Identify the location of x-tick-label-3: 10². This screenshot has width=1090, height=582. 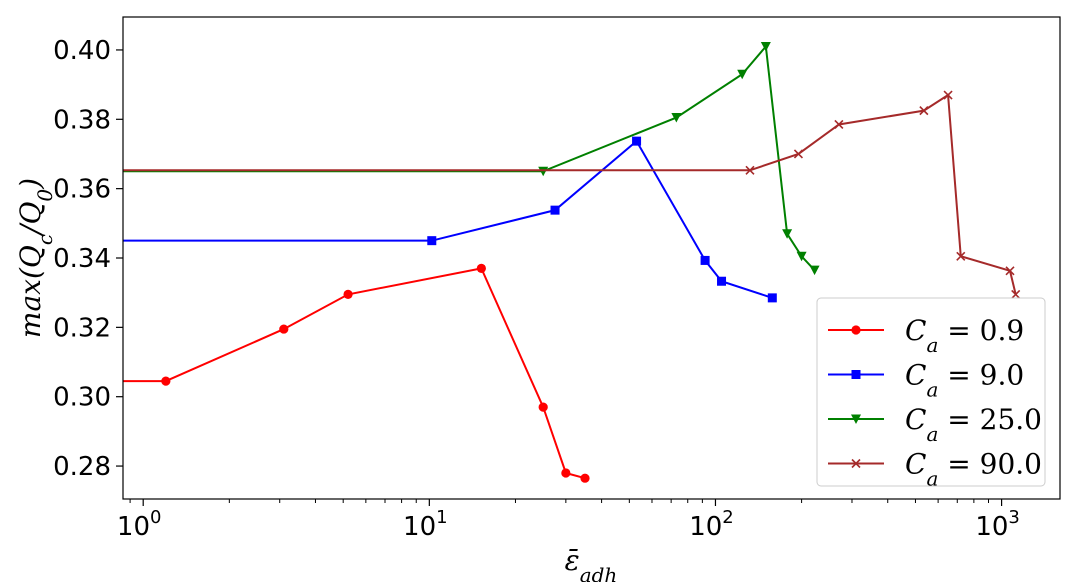
(711, 524).